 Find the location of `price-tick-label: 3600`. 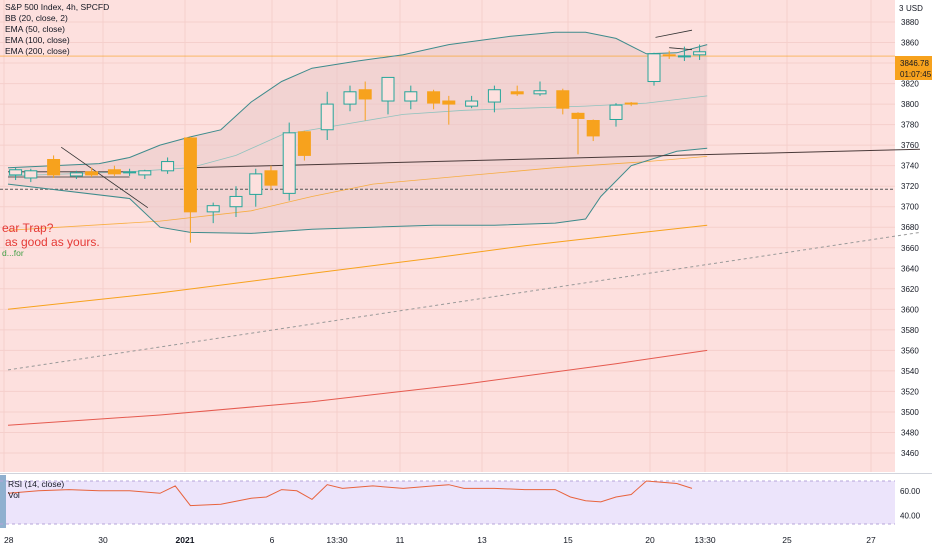

price-tick-label: 3600 is located at coordinates (910, 309).